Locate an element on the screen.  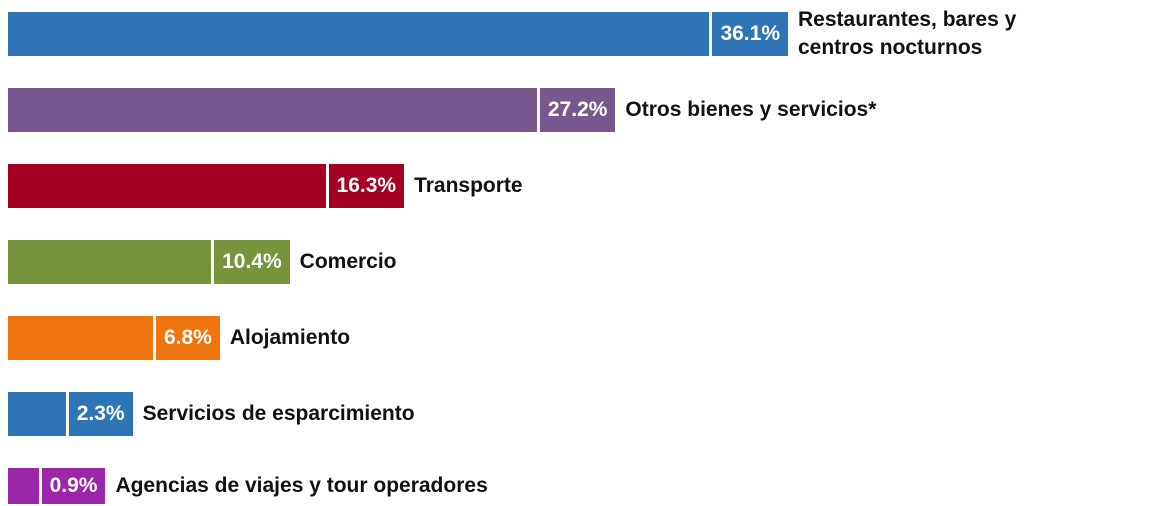
category-label: Alojamiento is located at coordinates (290, 337).